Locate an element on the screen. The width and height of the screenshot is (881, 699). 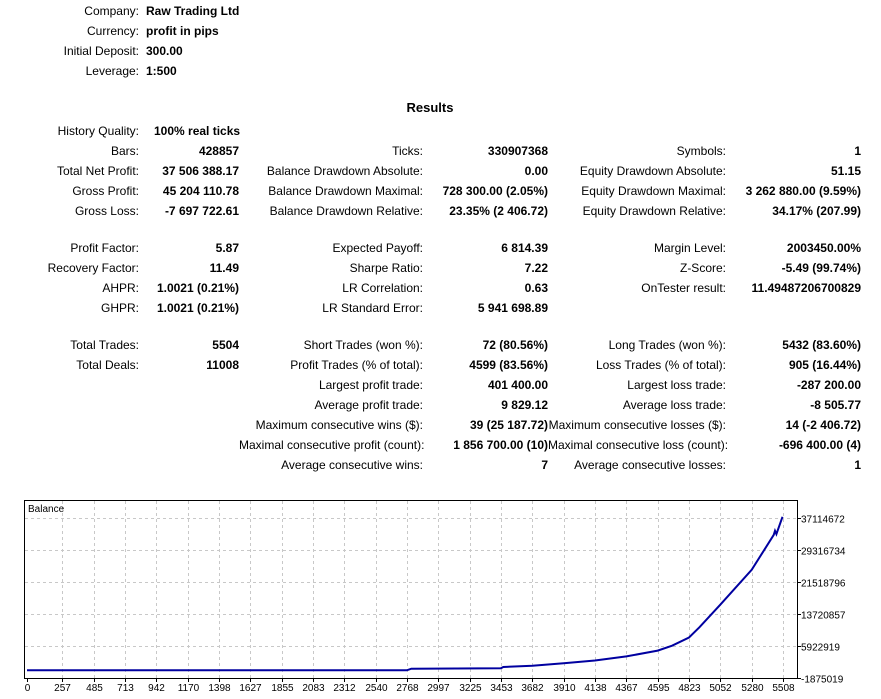
header-row: Leverage: 1:500 is located at coordinates (88, 71).